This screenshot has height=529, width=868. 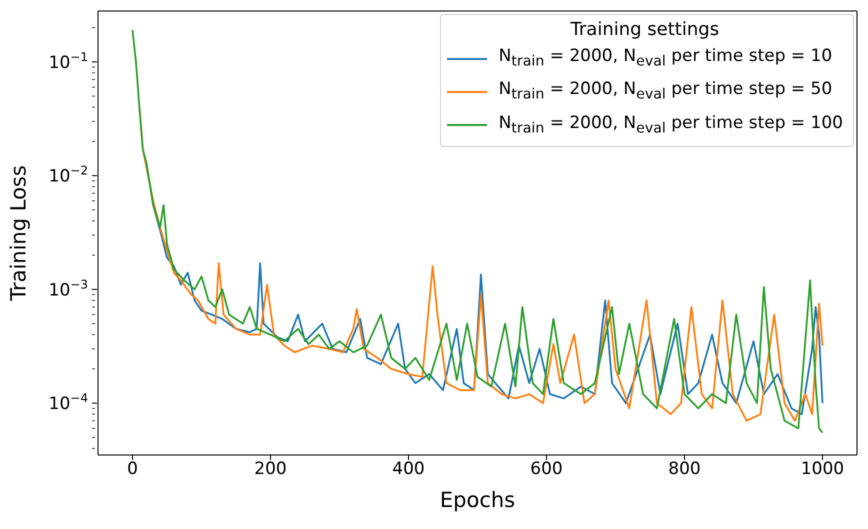 I want to click on y-tick-label: 10$^{−2}$, so click(x=68, y=175).